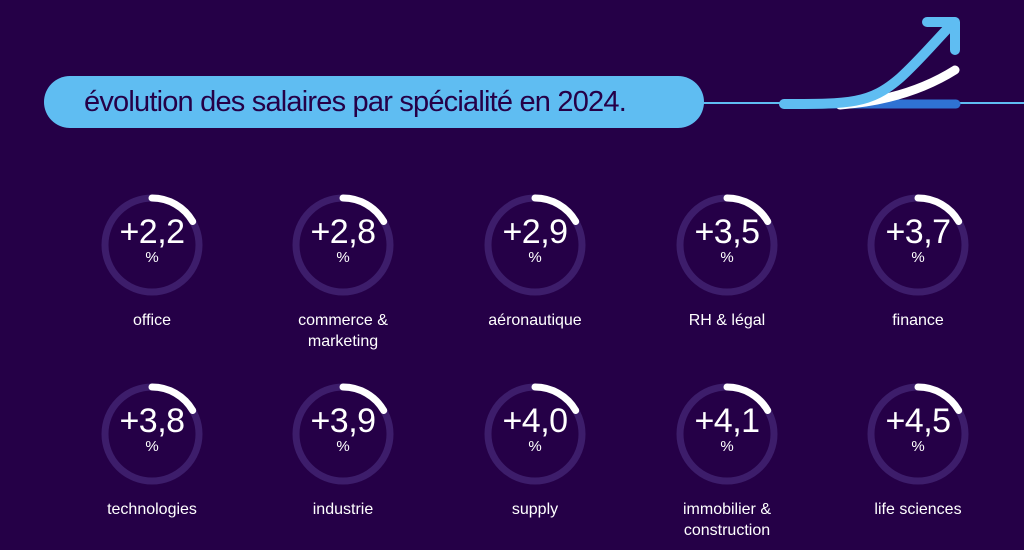 Image resolution: width=1024 pixels, height=550 pixels. Describe the element at coordinates (726, 520) in the screenshot. I see `stat-label: immobilier & construction` at that location.